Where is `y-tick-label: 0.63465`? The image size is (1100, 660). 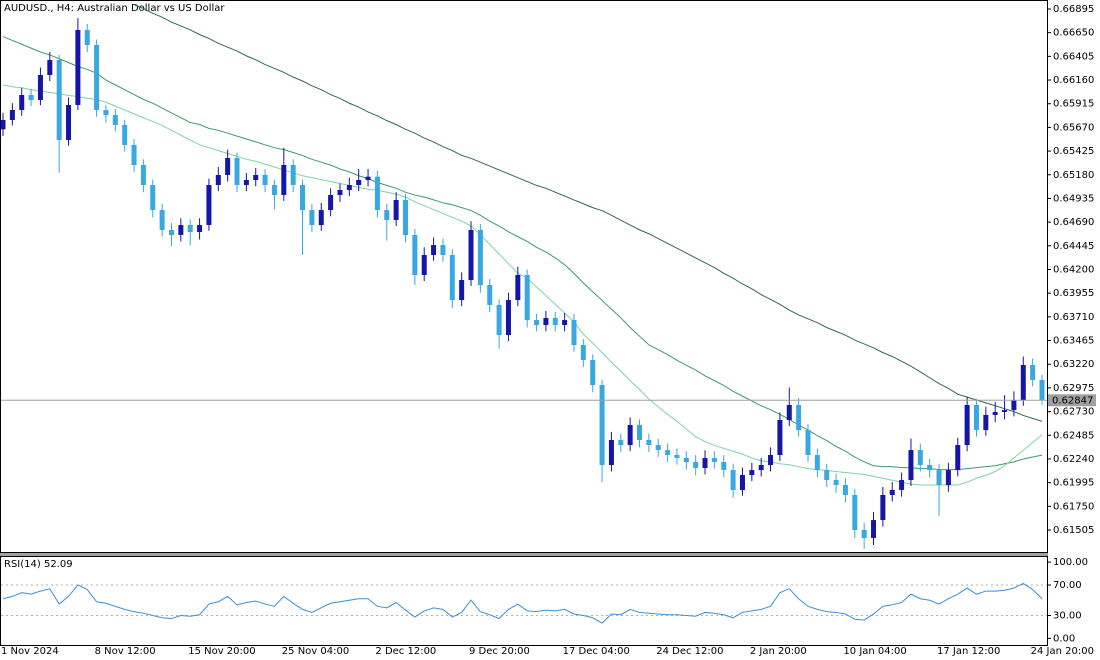 y-tick-label: 0.63465 is located at coordinates (1073, 341).